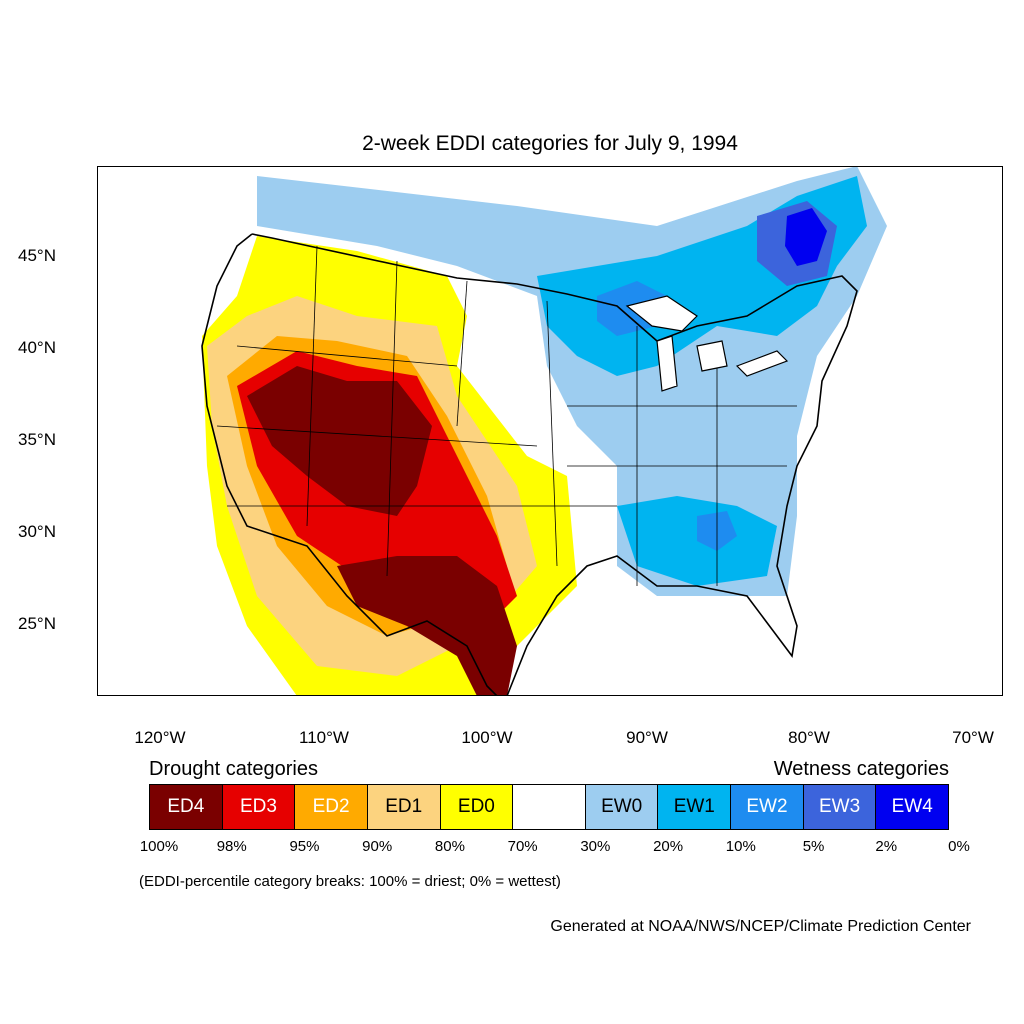 Image resolution: width=1024 pixels, height=1024 pixels. I want to click on lat-label-25: 25°N, so click(37, 623).